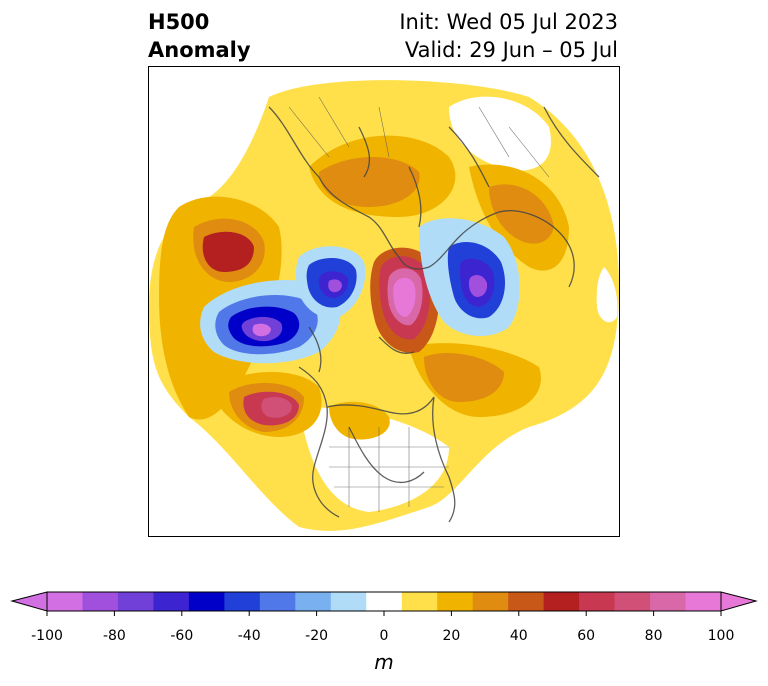 The width and height of the screenshot is (768, 686). What do you see at coordinates (182, 636) in the screenshot?
I see `colorbar-tick-label: -60` at bounding box center [182, 636].